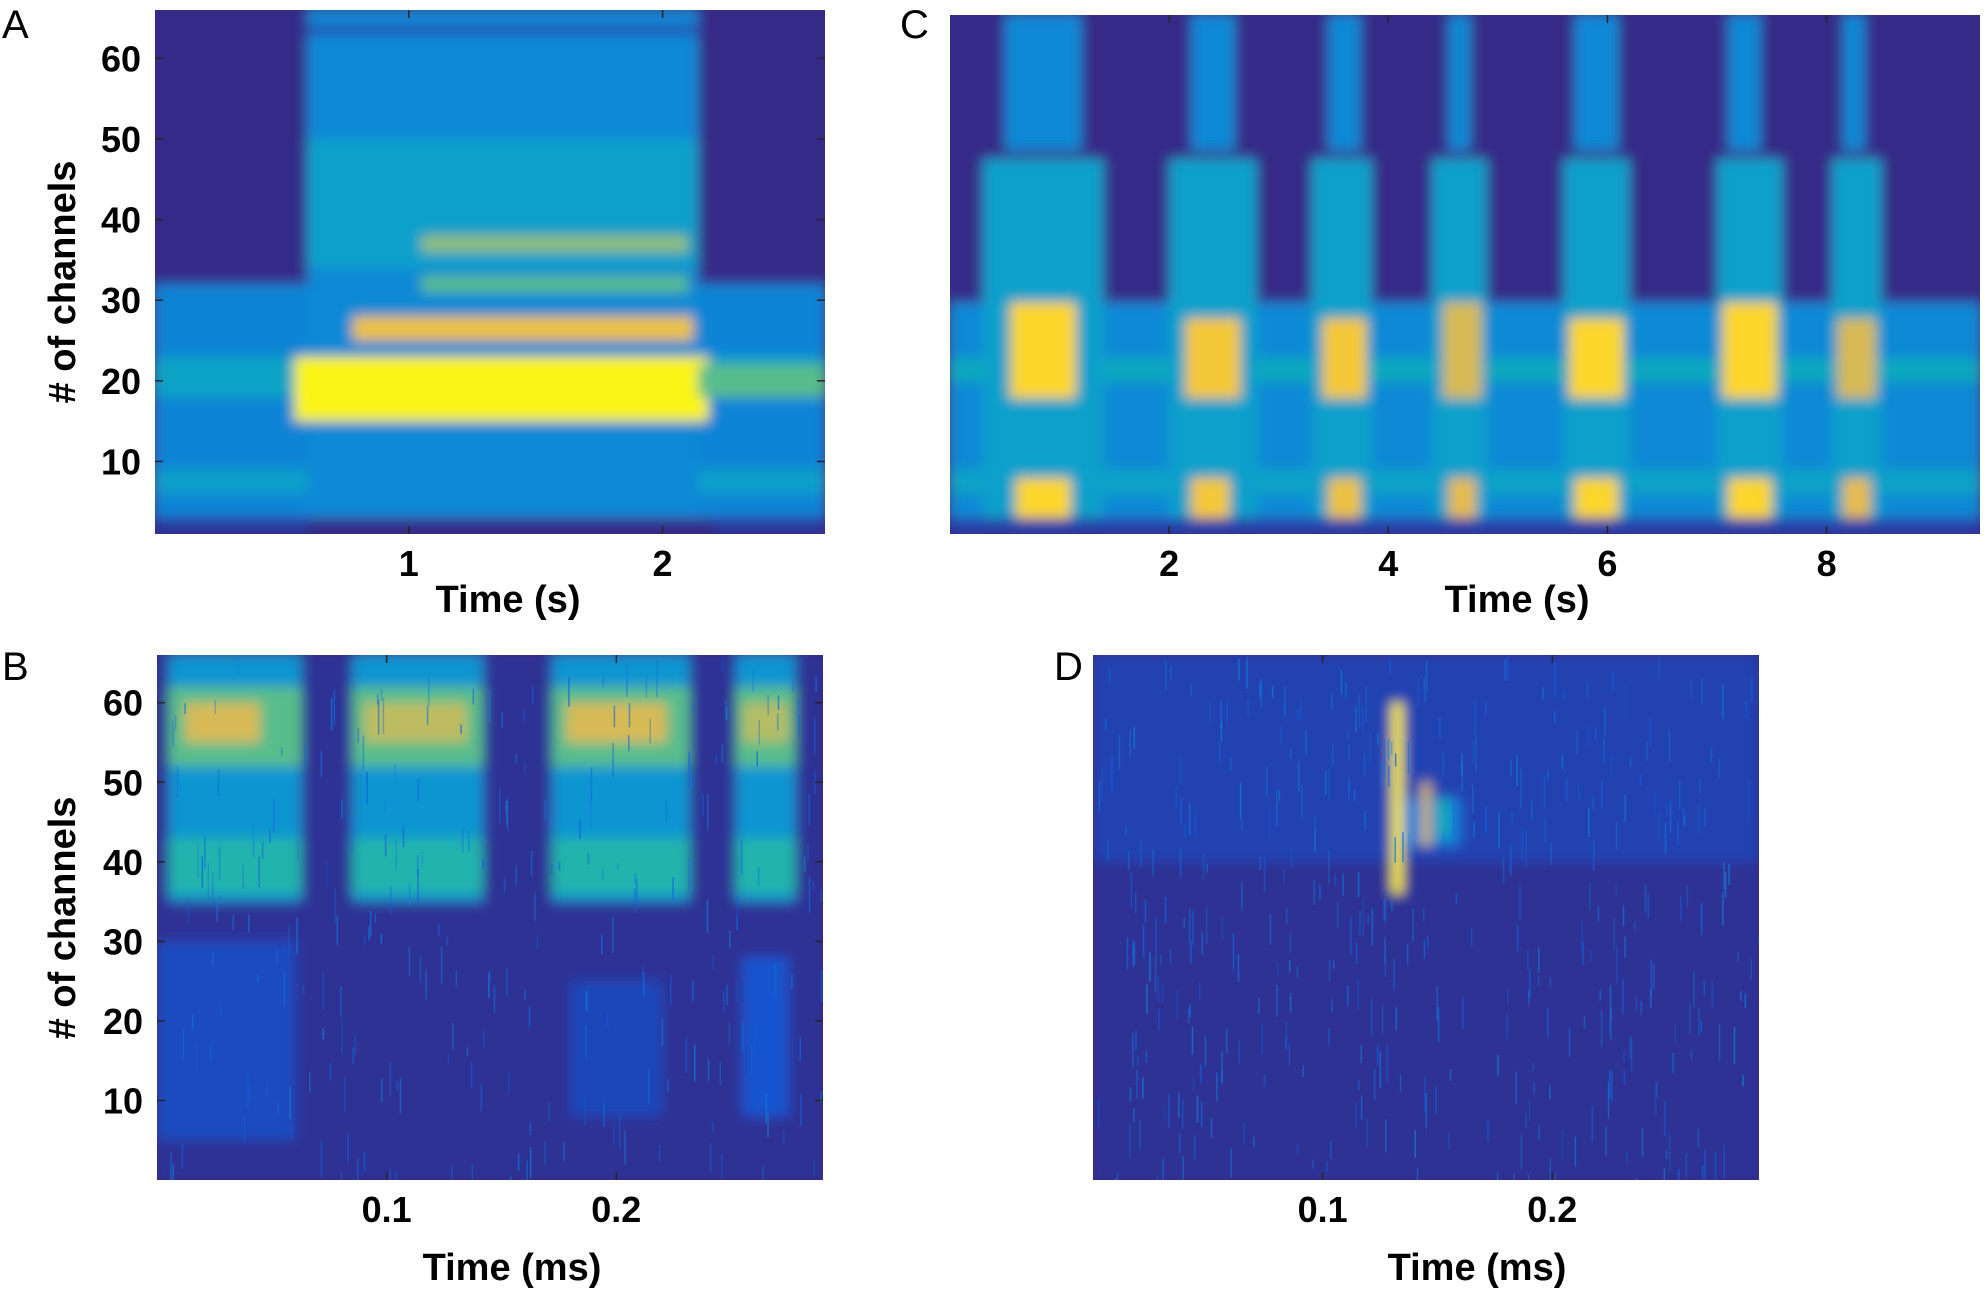 The image size is (1987, 1295). I want to click on y-tick-label-b: 40, so click(123, 862).